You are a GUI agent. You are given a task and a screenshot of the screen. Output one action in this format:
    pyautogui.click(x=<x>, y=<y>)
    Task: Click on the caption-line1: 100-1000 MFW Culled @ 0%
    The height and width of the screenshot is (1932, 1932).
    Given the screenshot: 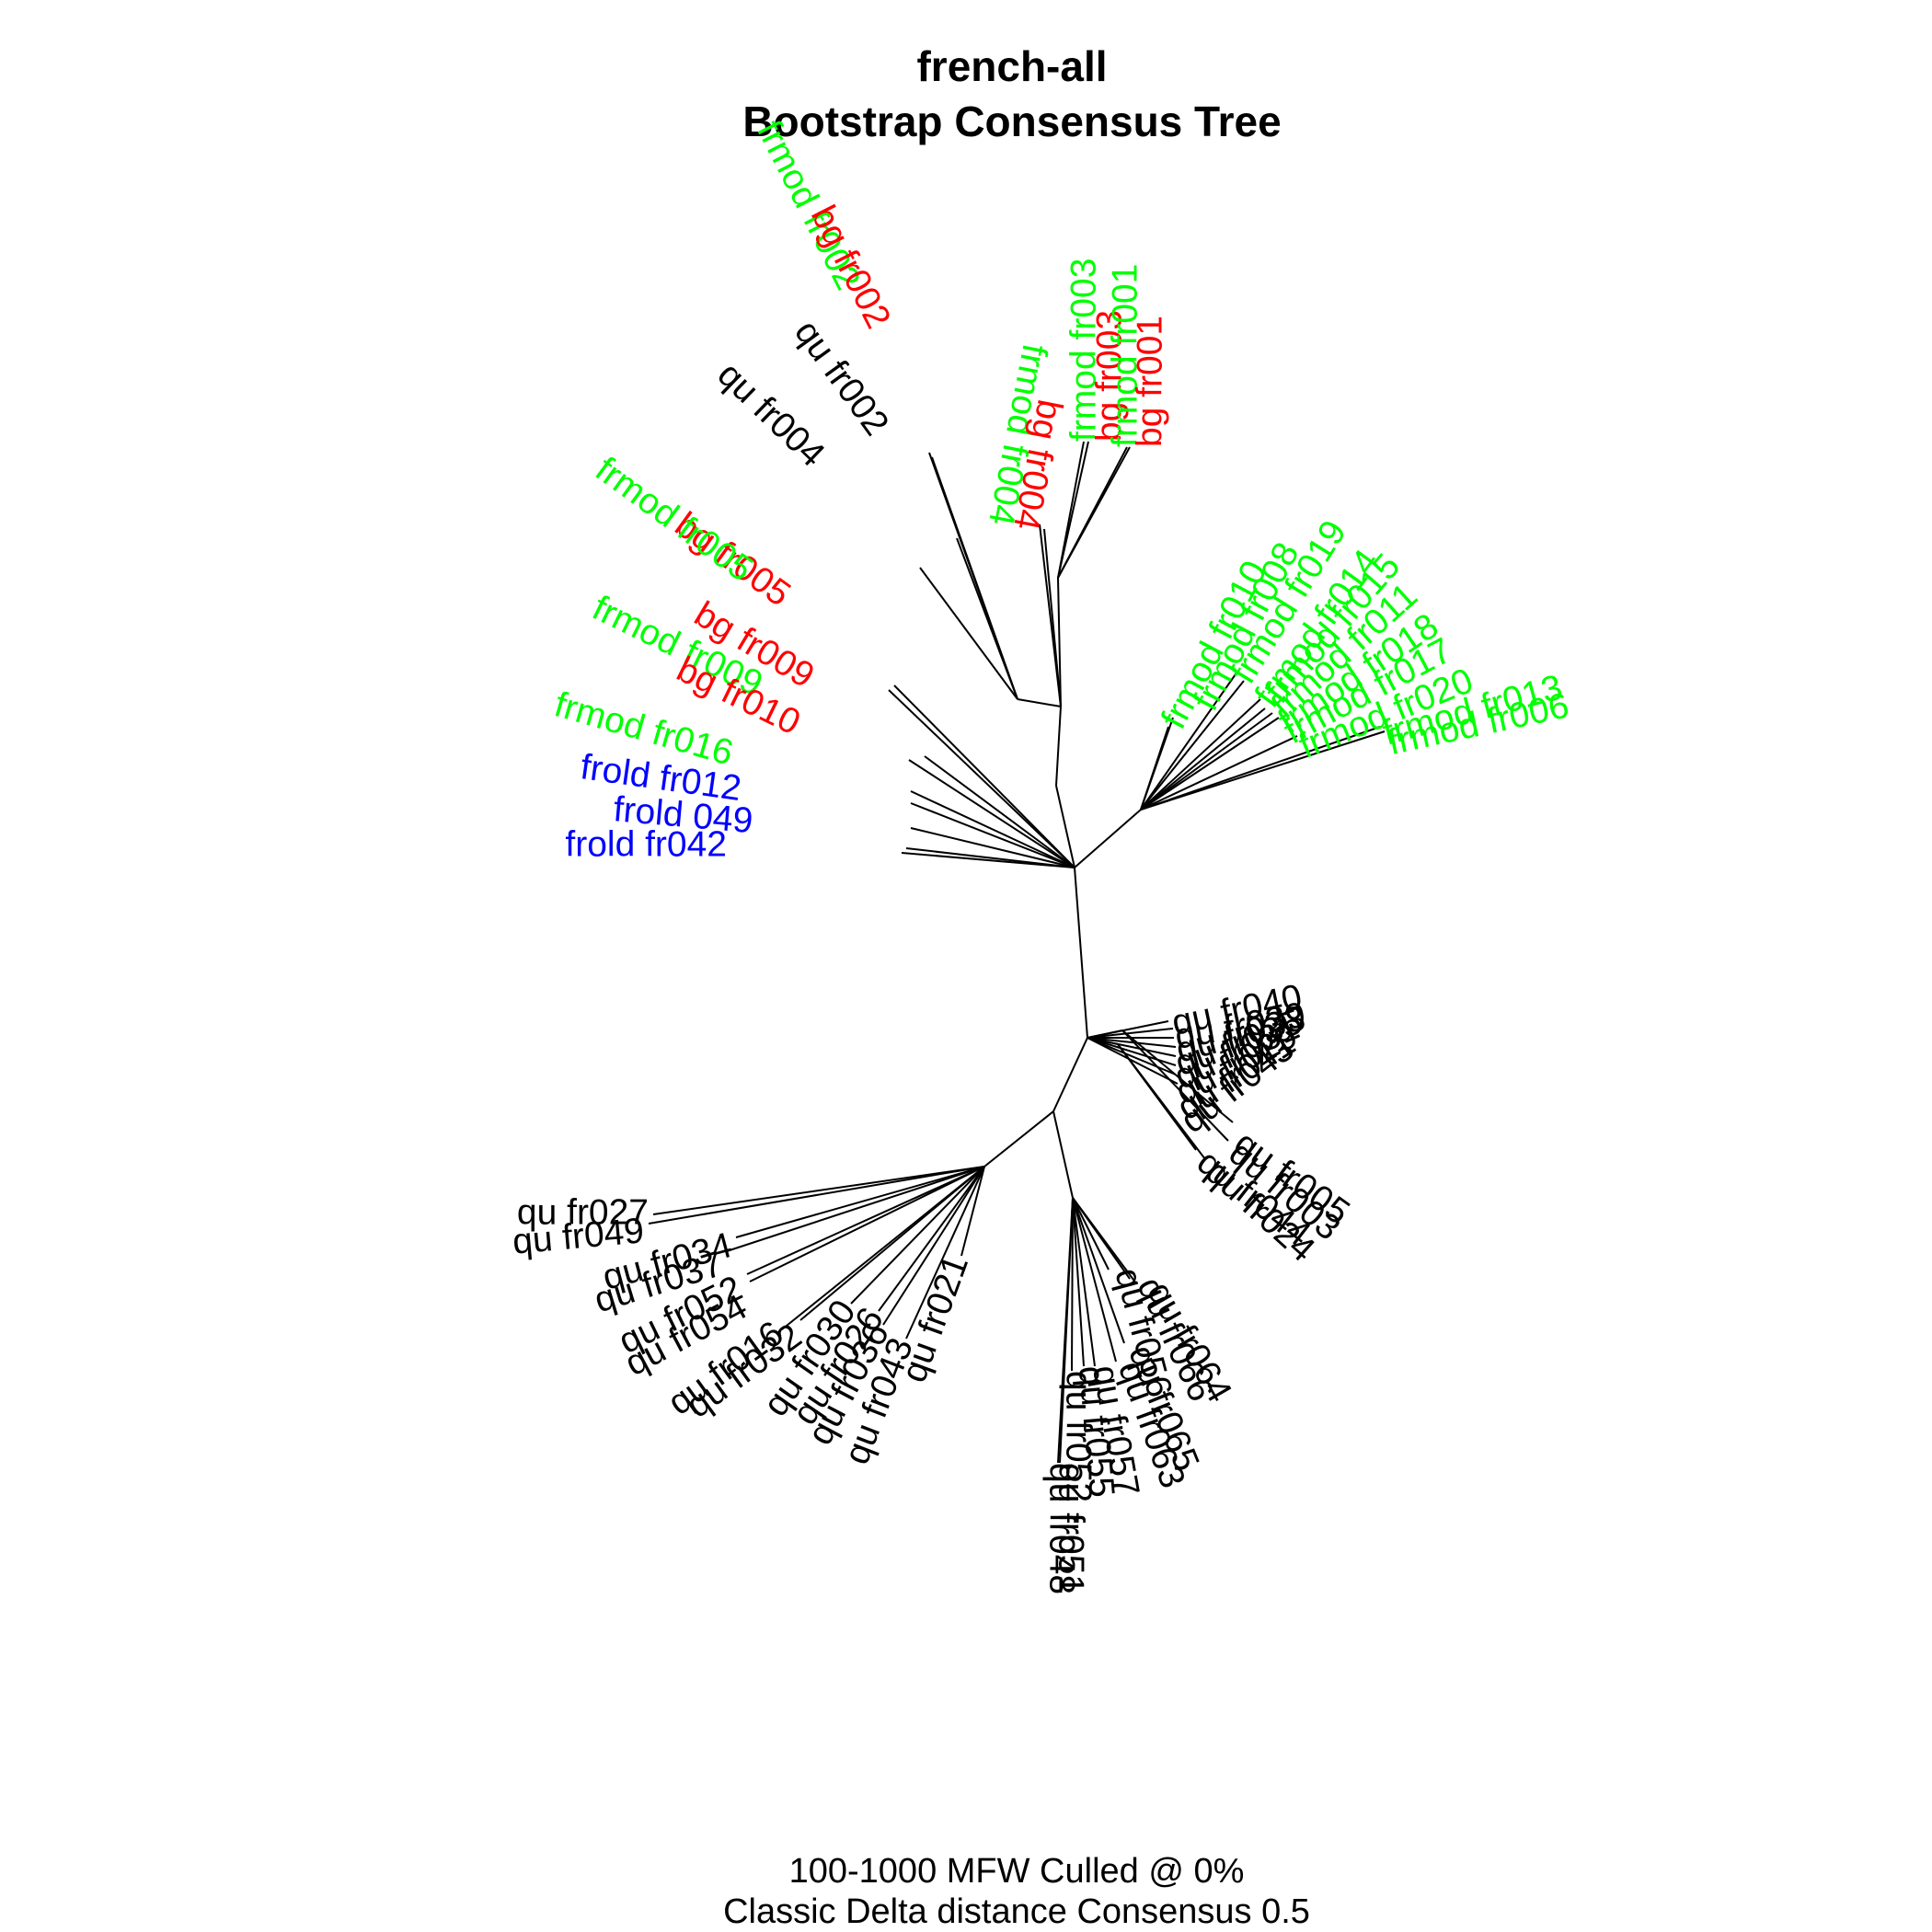 What is the action you would take?
    pyautogui.click(x=1017, y=1871)
    